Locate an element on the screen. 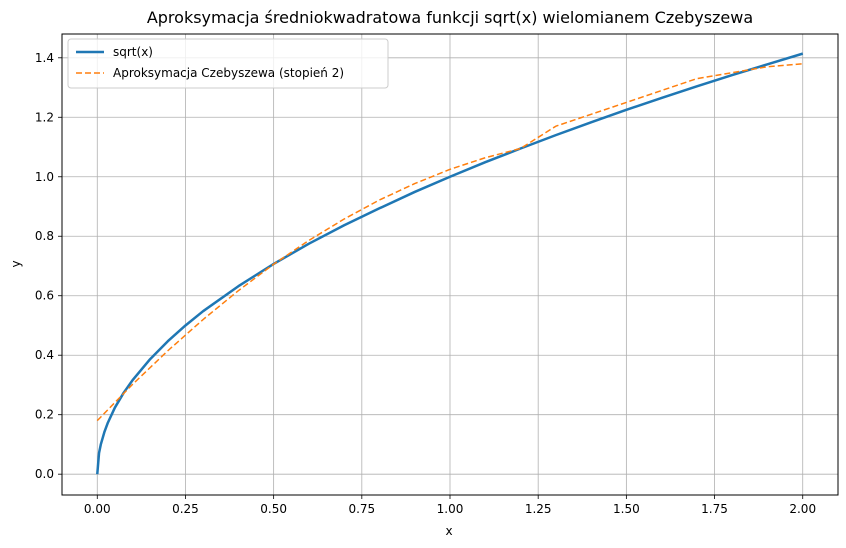 This screenshot has height=548, width=846. legend-label-sqrt: sqrt(x) is located at coordinates (133, 52).